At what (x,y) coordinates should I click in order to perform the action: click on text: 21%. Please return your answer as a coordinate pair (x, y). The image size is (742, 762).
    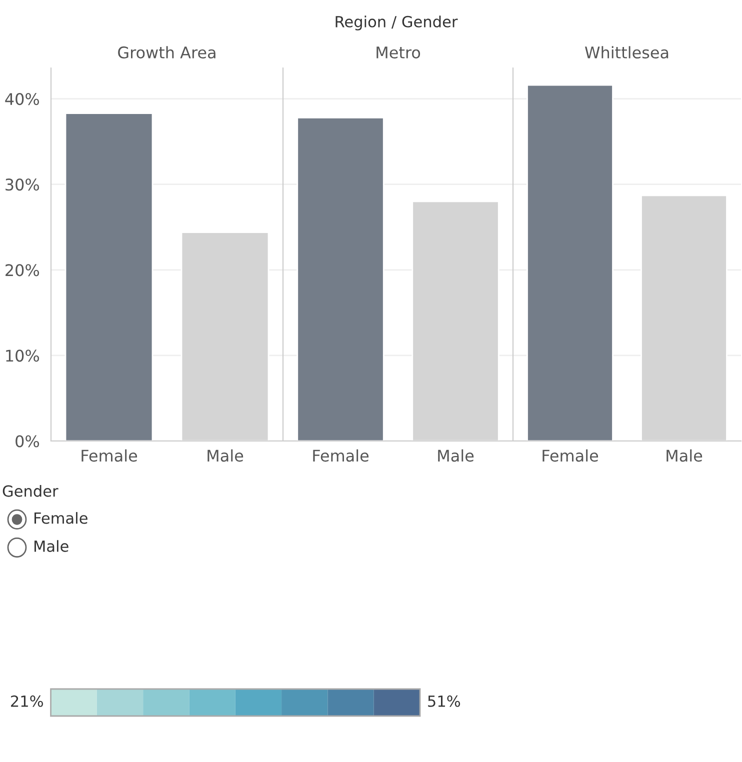
    Looking at the image, I should click on (27, 701).